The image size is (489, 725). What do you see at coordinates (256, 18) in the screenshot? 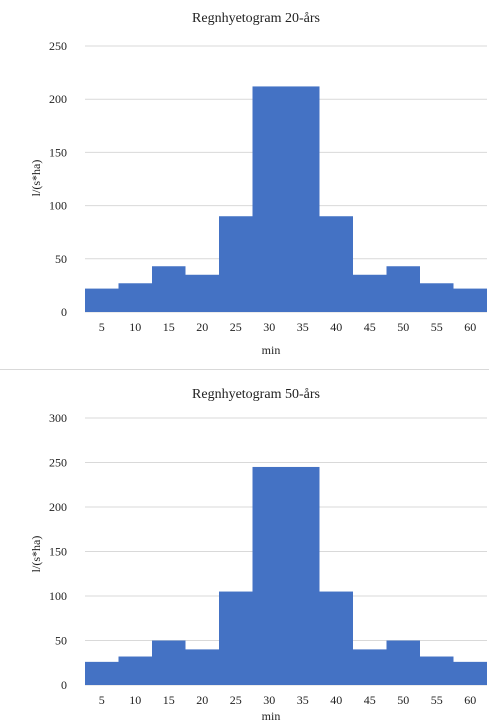
I see `chart-title: Regnhyetogram 20-års` at bounding box center [256, 18].